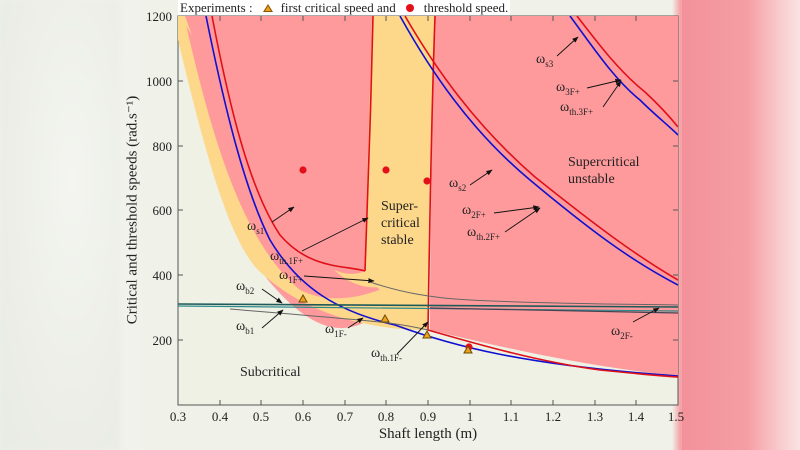 The image size is (800, 450). Describe the element at coordinates (409, 8) in the screenshot. I see `circle-marker-icon` at that location.